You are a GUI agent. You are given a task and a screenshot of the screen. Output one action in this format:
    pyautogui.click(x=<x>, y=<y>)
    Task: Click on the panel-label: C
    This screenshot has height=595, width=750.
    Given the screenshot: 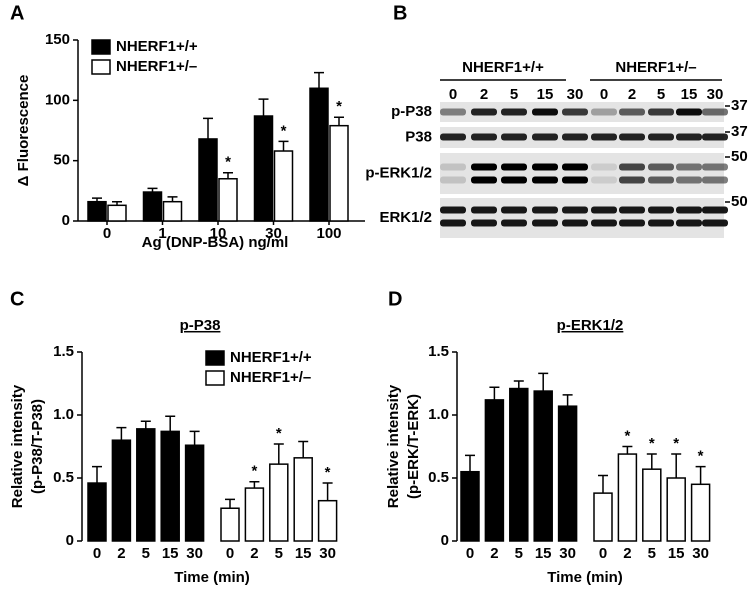 What is the action you would take?
    pyautogui.click(x=17, y=299)
    